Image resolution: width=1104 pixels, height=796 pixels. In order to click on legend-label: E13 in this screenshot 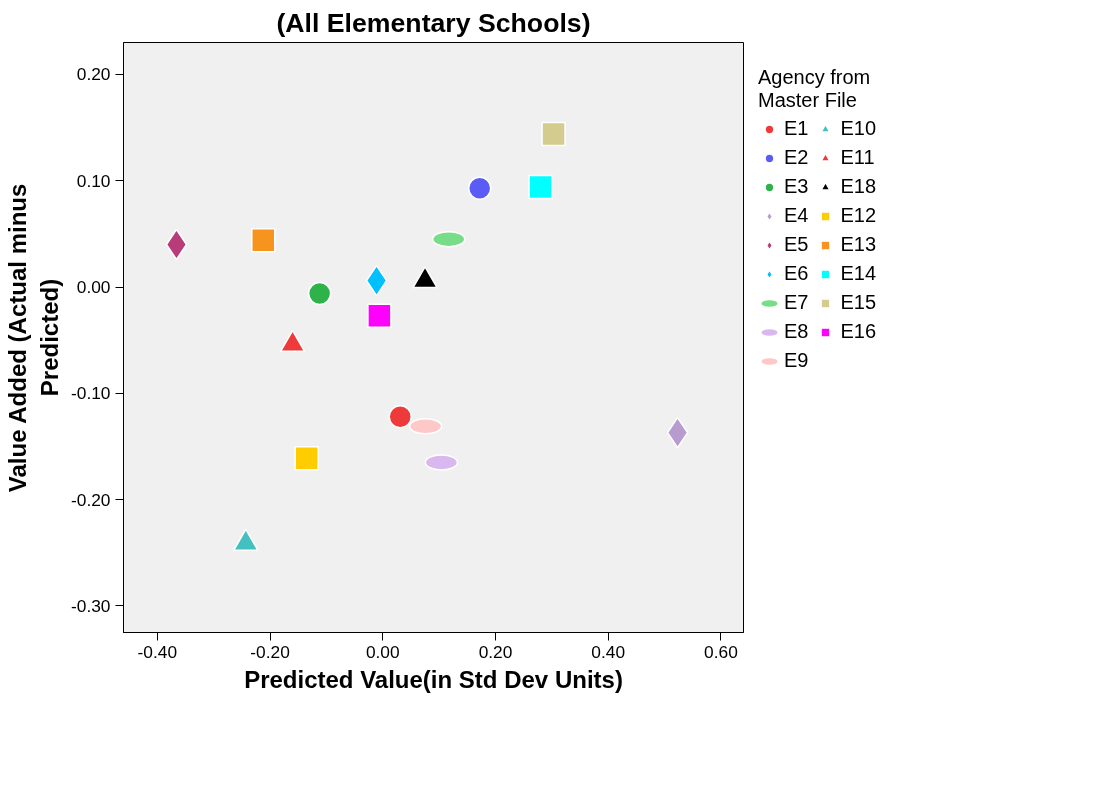, I will do `click(858, 244)`.